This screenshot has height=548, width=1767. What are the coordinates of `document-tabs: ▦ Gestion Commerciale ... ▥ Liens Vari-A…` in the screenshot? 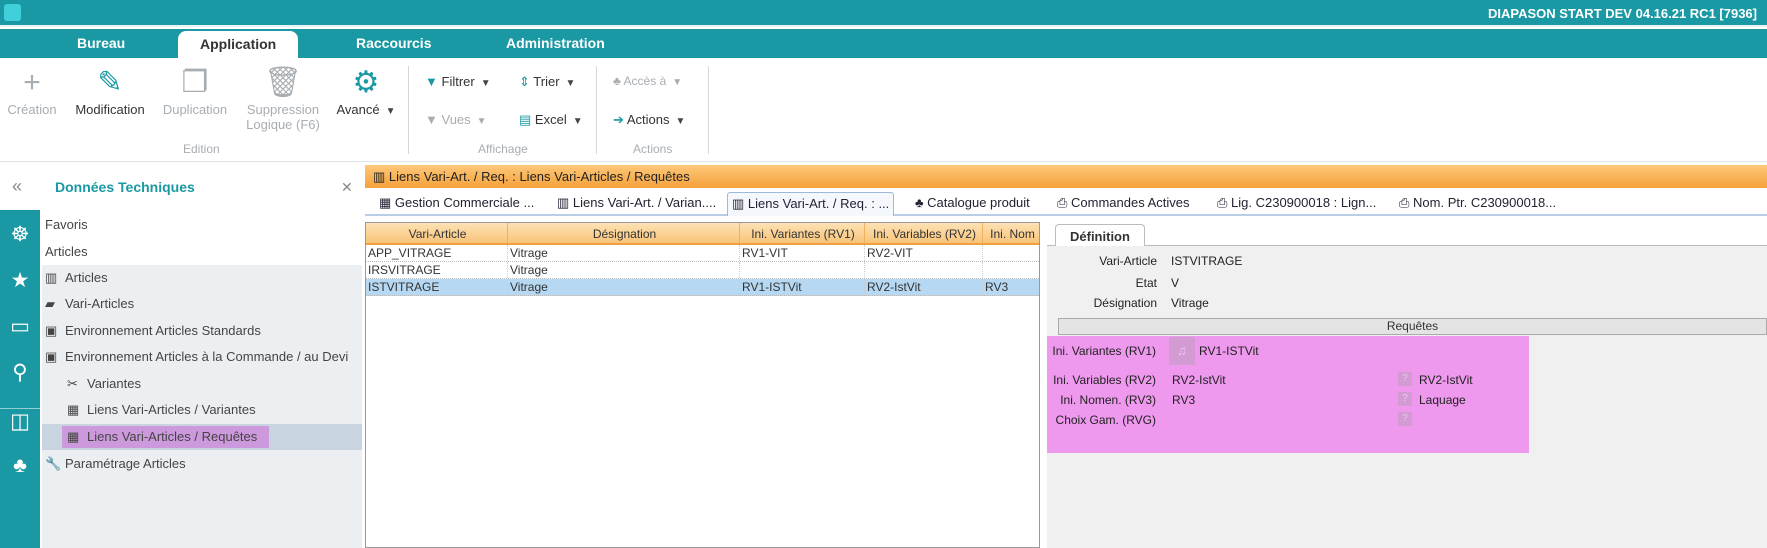 It's located at (1066, 202).